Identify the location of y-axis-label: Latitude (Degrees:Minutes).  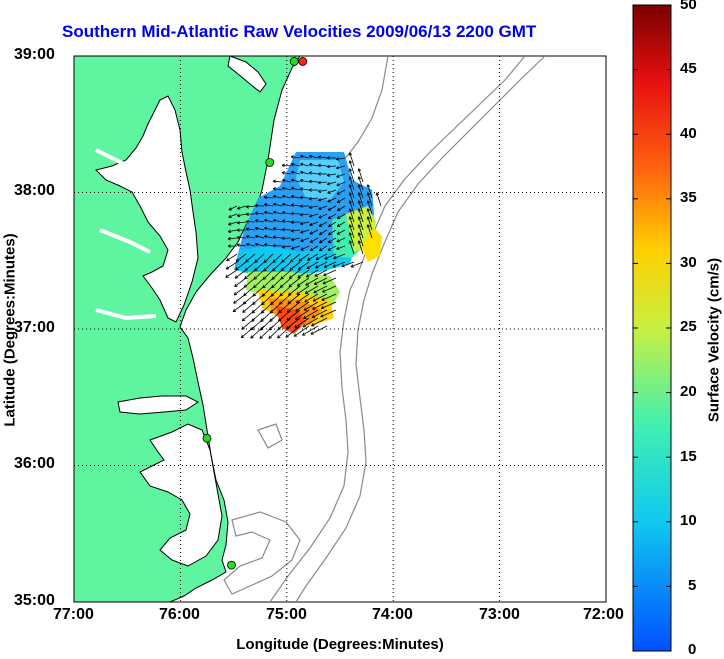
(10, 330).